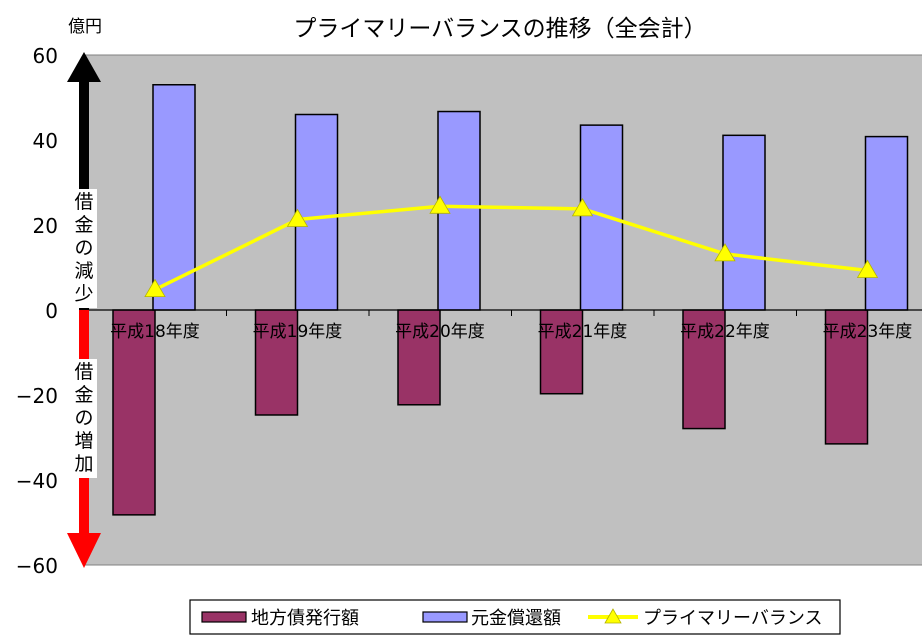 The image size is (922, 636). Describe the element at coordinates (84, 550) in the screenshot. I see `down-arrow-icon` at that location.